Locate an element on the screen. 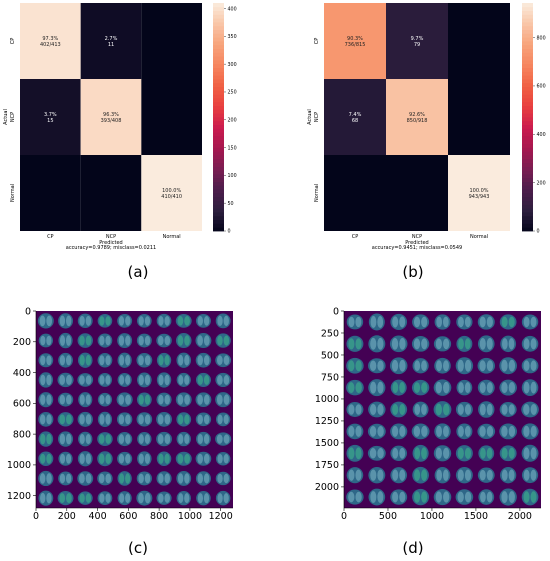  x-tick-label: 1000 is located at coordinates (190, 516).